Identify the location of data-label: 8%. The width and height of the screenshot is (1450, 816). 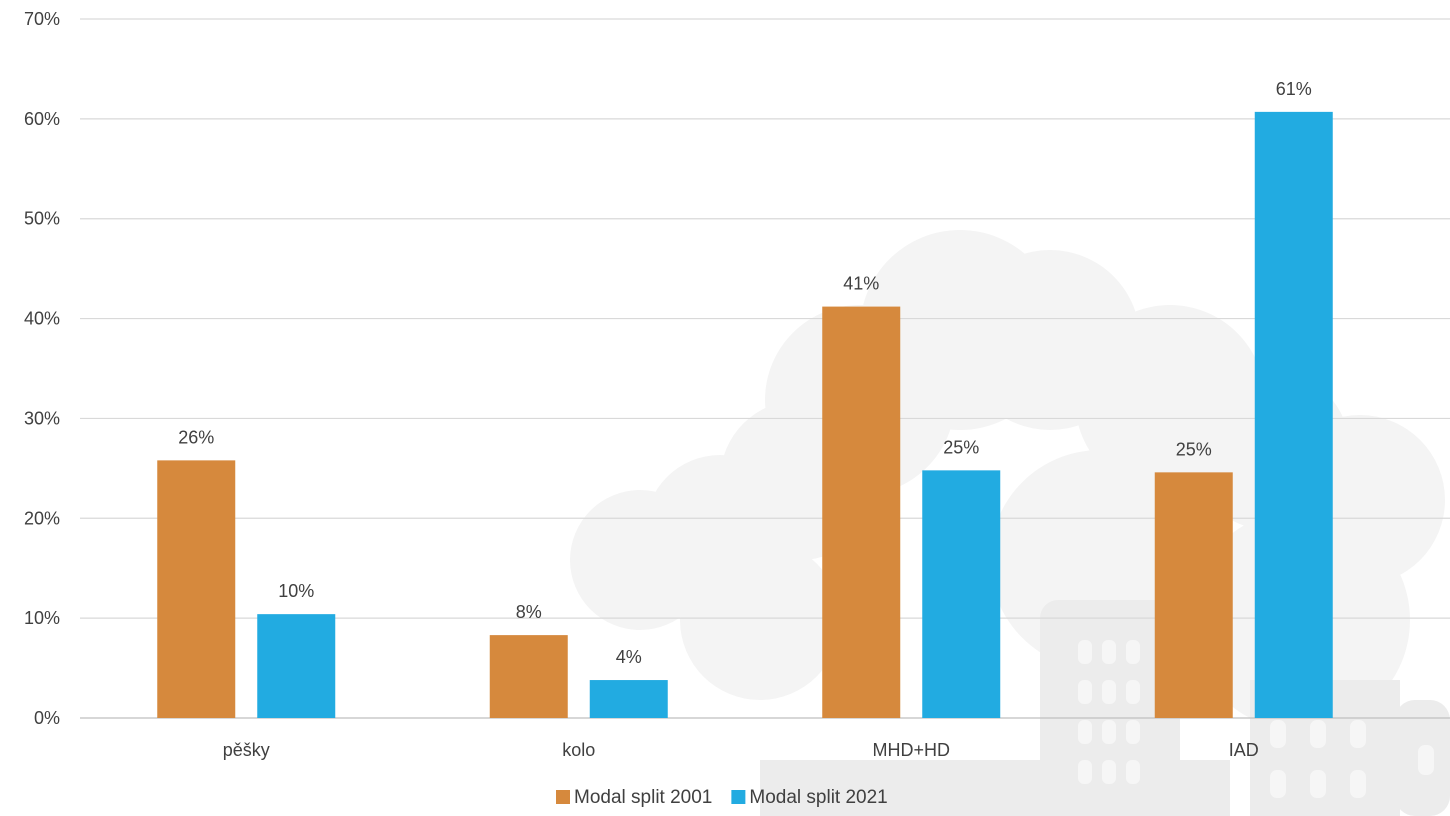
(529, 612).